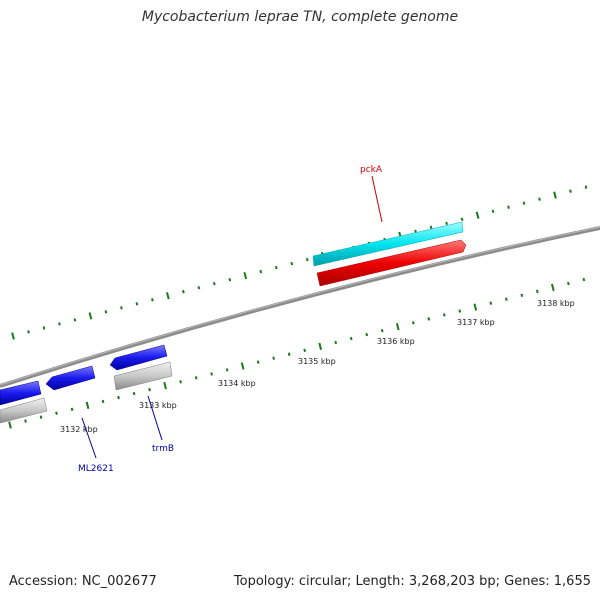 This screenshot has width=600, height=600. What do you see at coordinates (57, 419) in the screenshot?
I see `gene-ML2621: ML2621` at bounding box center [57, 419].